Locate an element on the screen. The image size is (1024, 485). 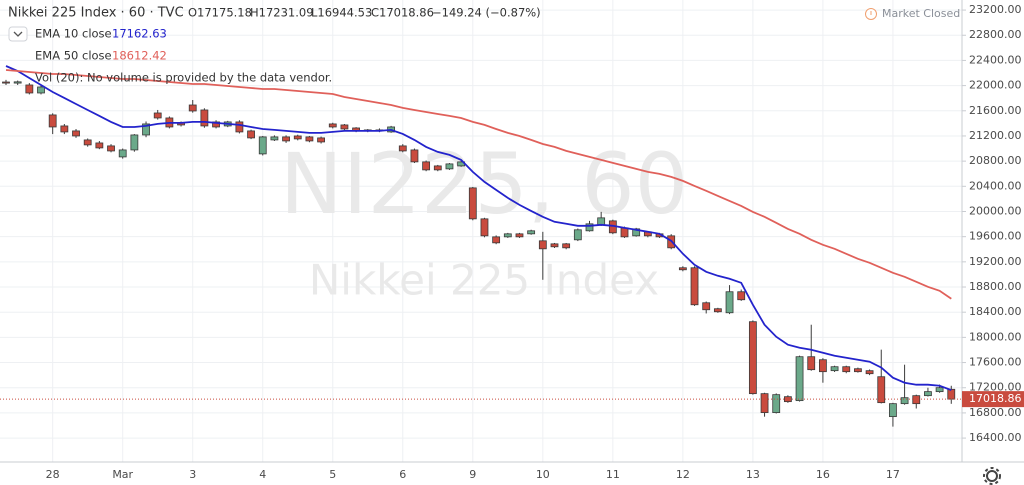
y-tick-label: 16800.00 is located at coordinates (995, 412).